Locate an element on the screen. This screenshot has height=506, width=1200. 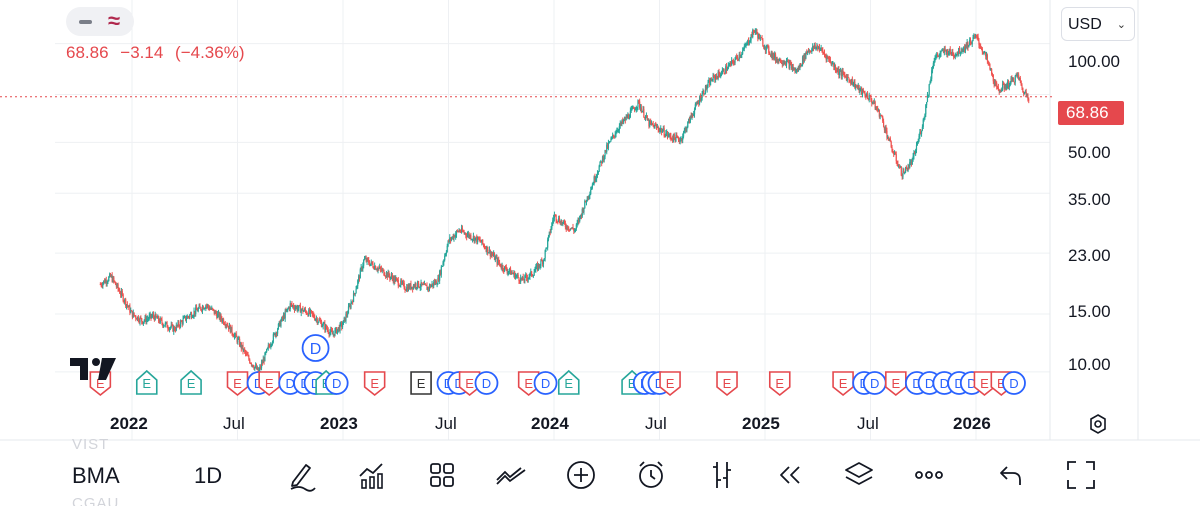
x-tick-label: Jul is located at coordinates (234, 423).